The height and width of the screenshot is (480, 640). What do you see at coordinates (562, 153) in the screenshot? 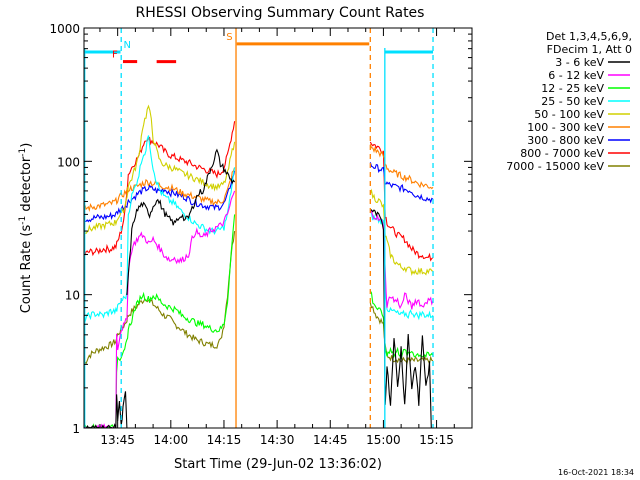
I see `legend-label-7: 800 - 7000 keV` at bounding box center [562, 153].